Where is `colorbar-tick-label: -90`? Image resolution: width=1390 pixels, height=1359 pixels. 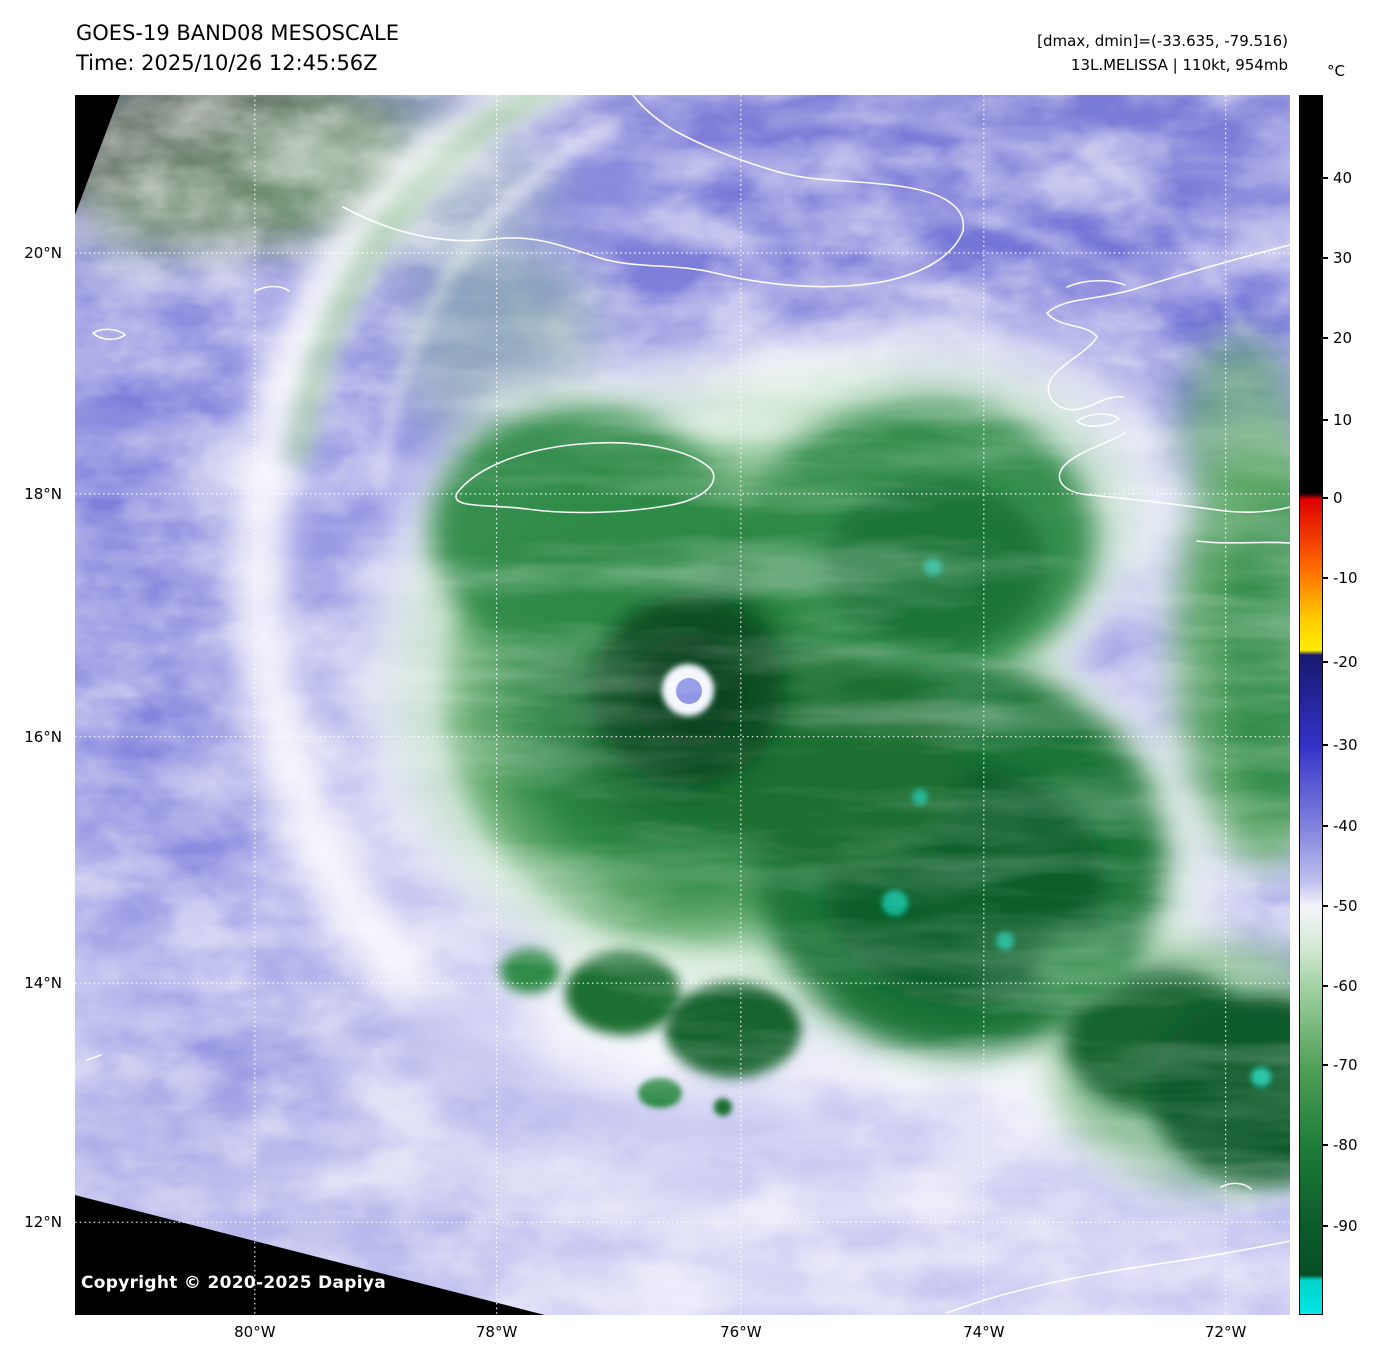
colorbar-tick-label: -90 is located at coordinates (1345, 1225).